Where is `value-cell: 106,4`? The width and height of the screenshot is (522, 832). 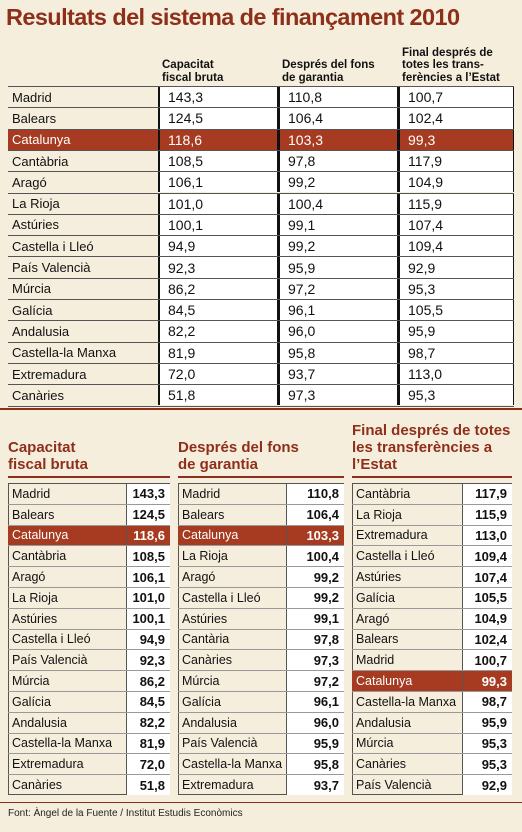 value-cell: 106,4 is located at coordinates (315, 514).